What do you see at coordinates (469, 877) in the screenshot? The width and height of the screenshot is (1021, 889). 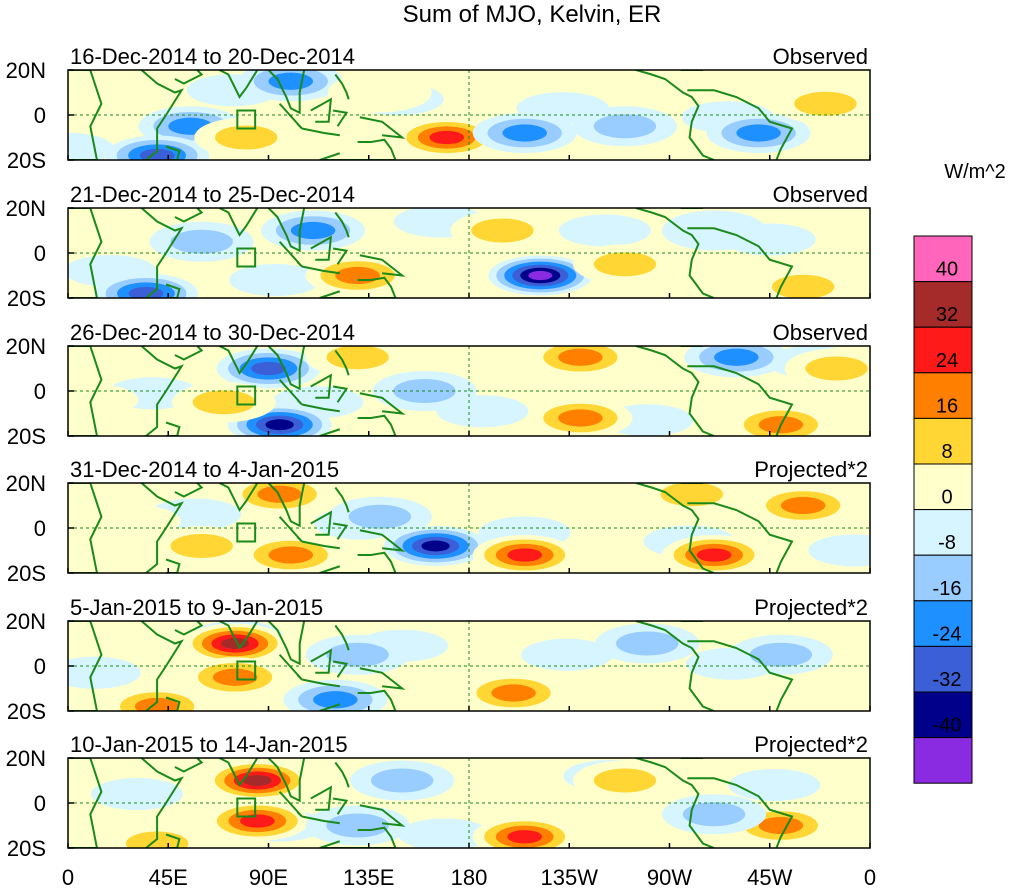 I see `lon-label: 180` at bounding box center [469, 877].